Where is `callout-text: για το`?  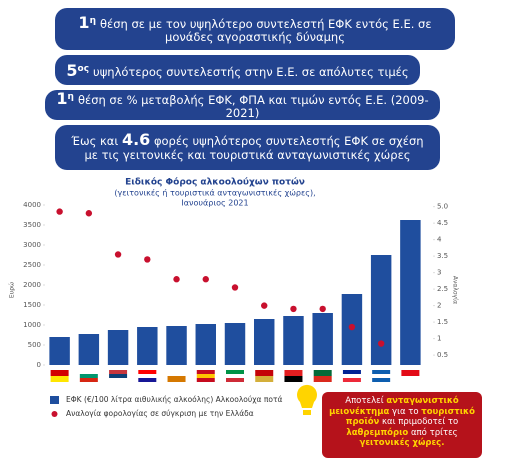
callout-text: για το is located at coordinates (405, 411).